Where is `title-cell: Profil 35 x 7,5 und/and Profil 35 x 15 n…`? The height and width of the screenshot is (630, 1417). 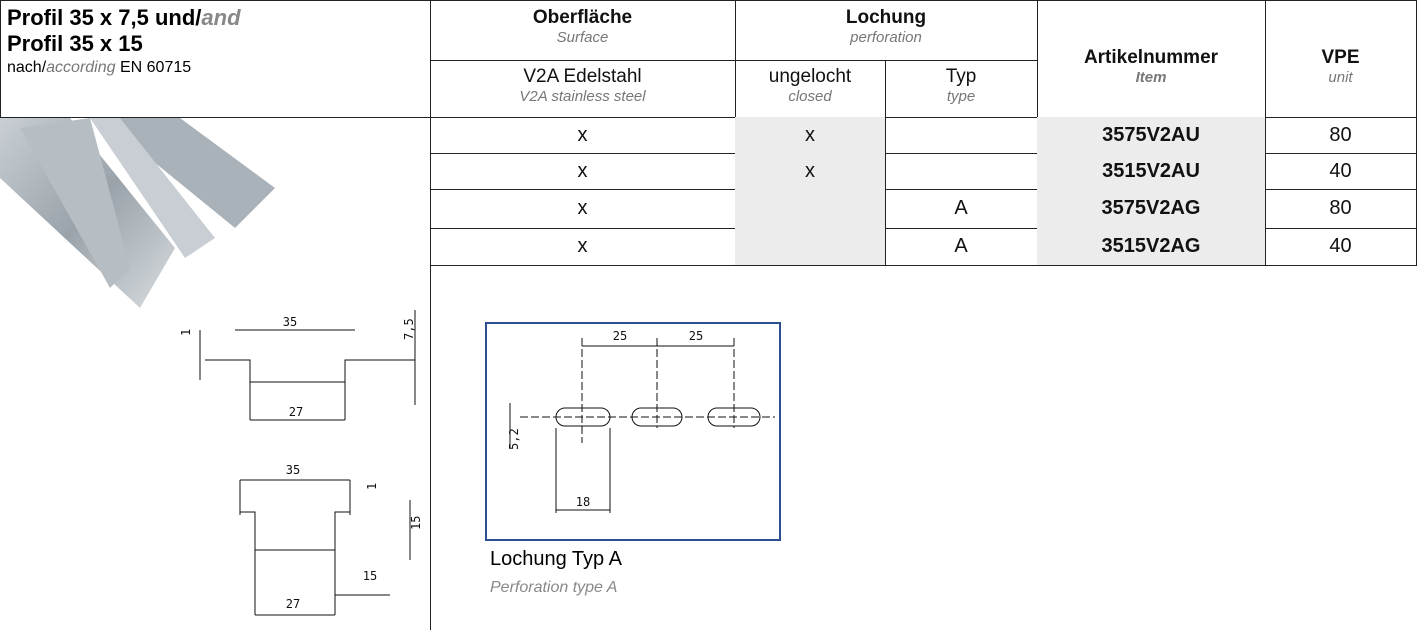 title-cell: Profil 35 x 7,5 und/and Profil 35 x 15 n… is located at coordinates (215, 59).